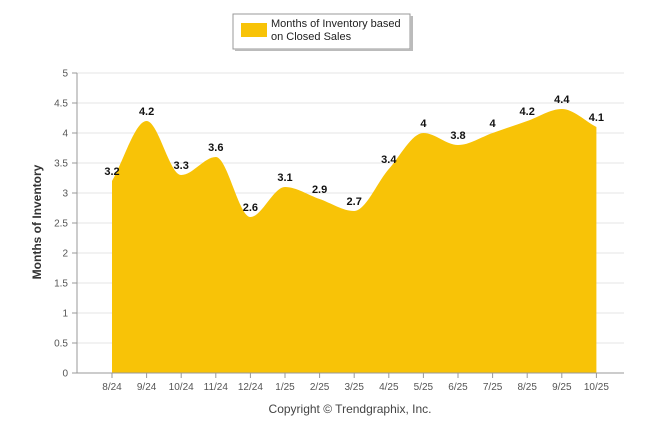 This screenshot has height=434, width=646. Describe the element at coordinates (319, 190) in the screenshot. I see `data-label-6: 2.9` at that location.